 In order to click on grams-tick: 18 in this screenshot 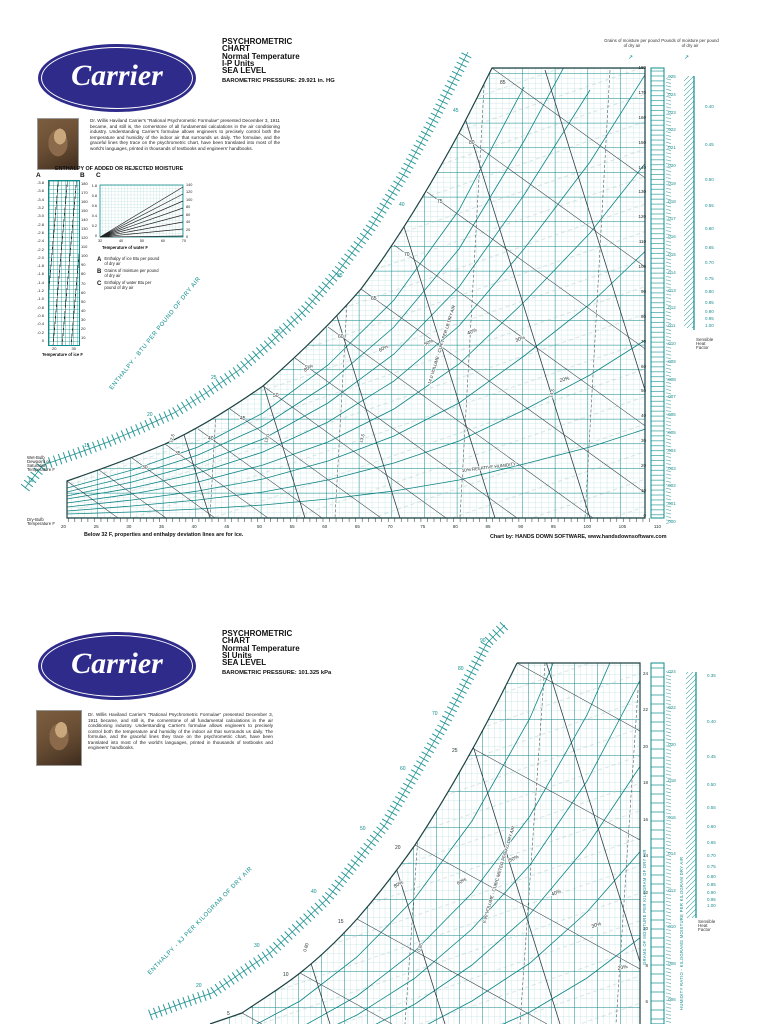, I will do `click(645, 783)`.